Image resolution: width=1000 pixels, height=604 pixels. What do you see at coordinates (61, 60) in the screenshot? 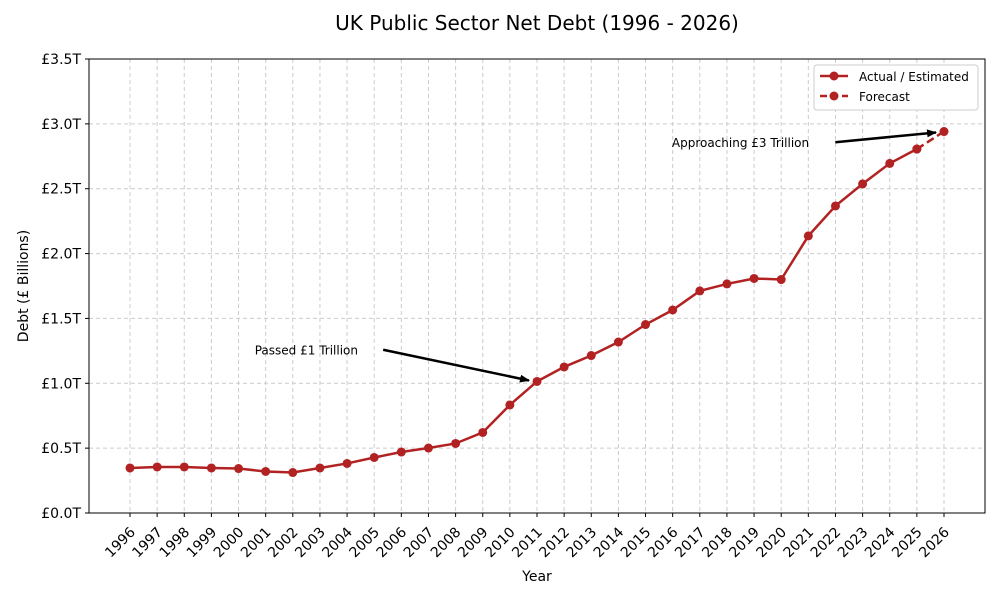
I see `y-tick-label: £3.5T` at bounding box center [61, 60].